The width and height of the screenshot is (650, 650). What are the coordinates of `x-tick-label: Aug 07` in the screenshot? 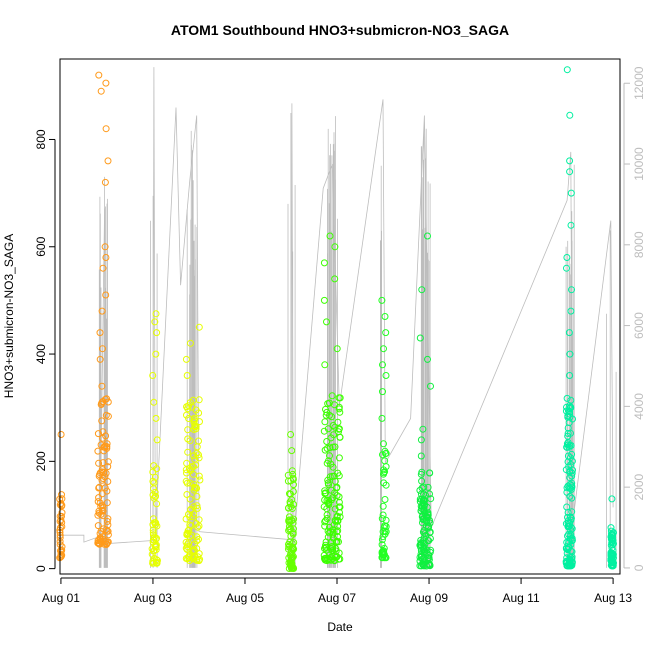 It's located at (337, 598).